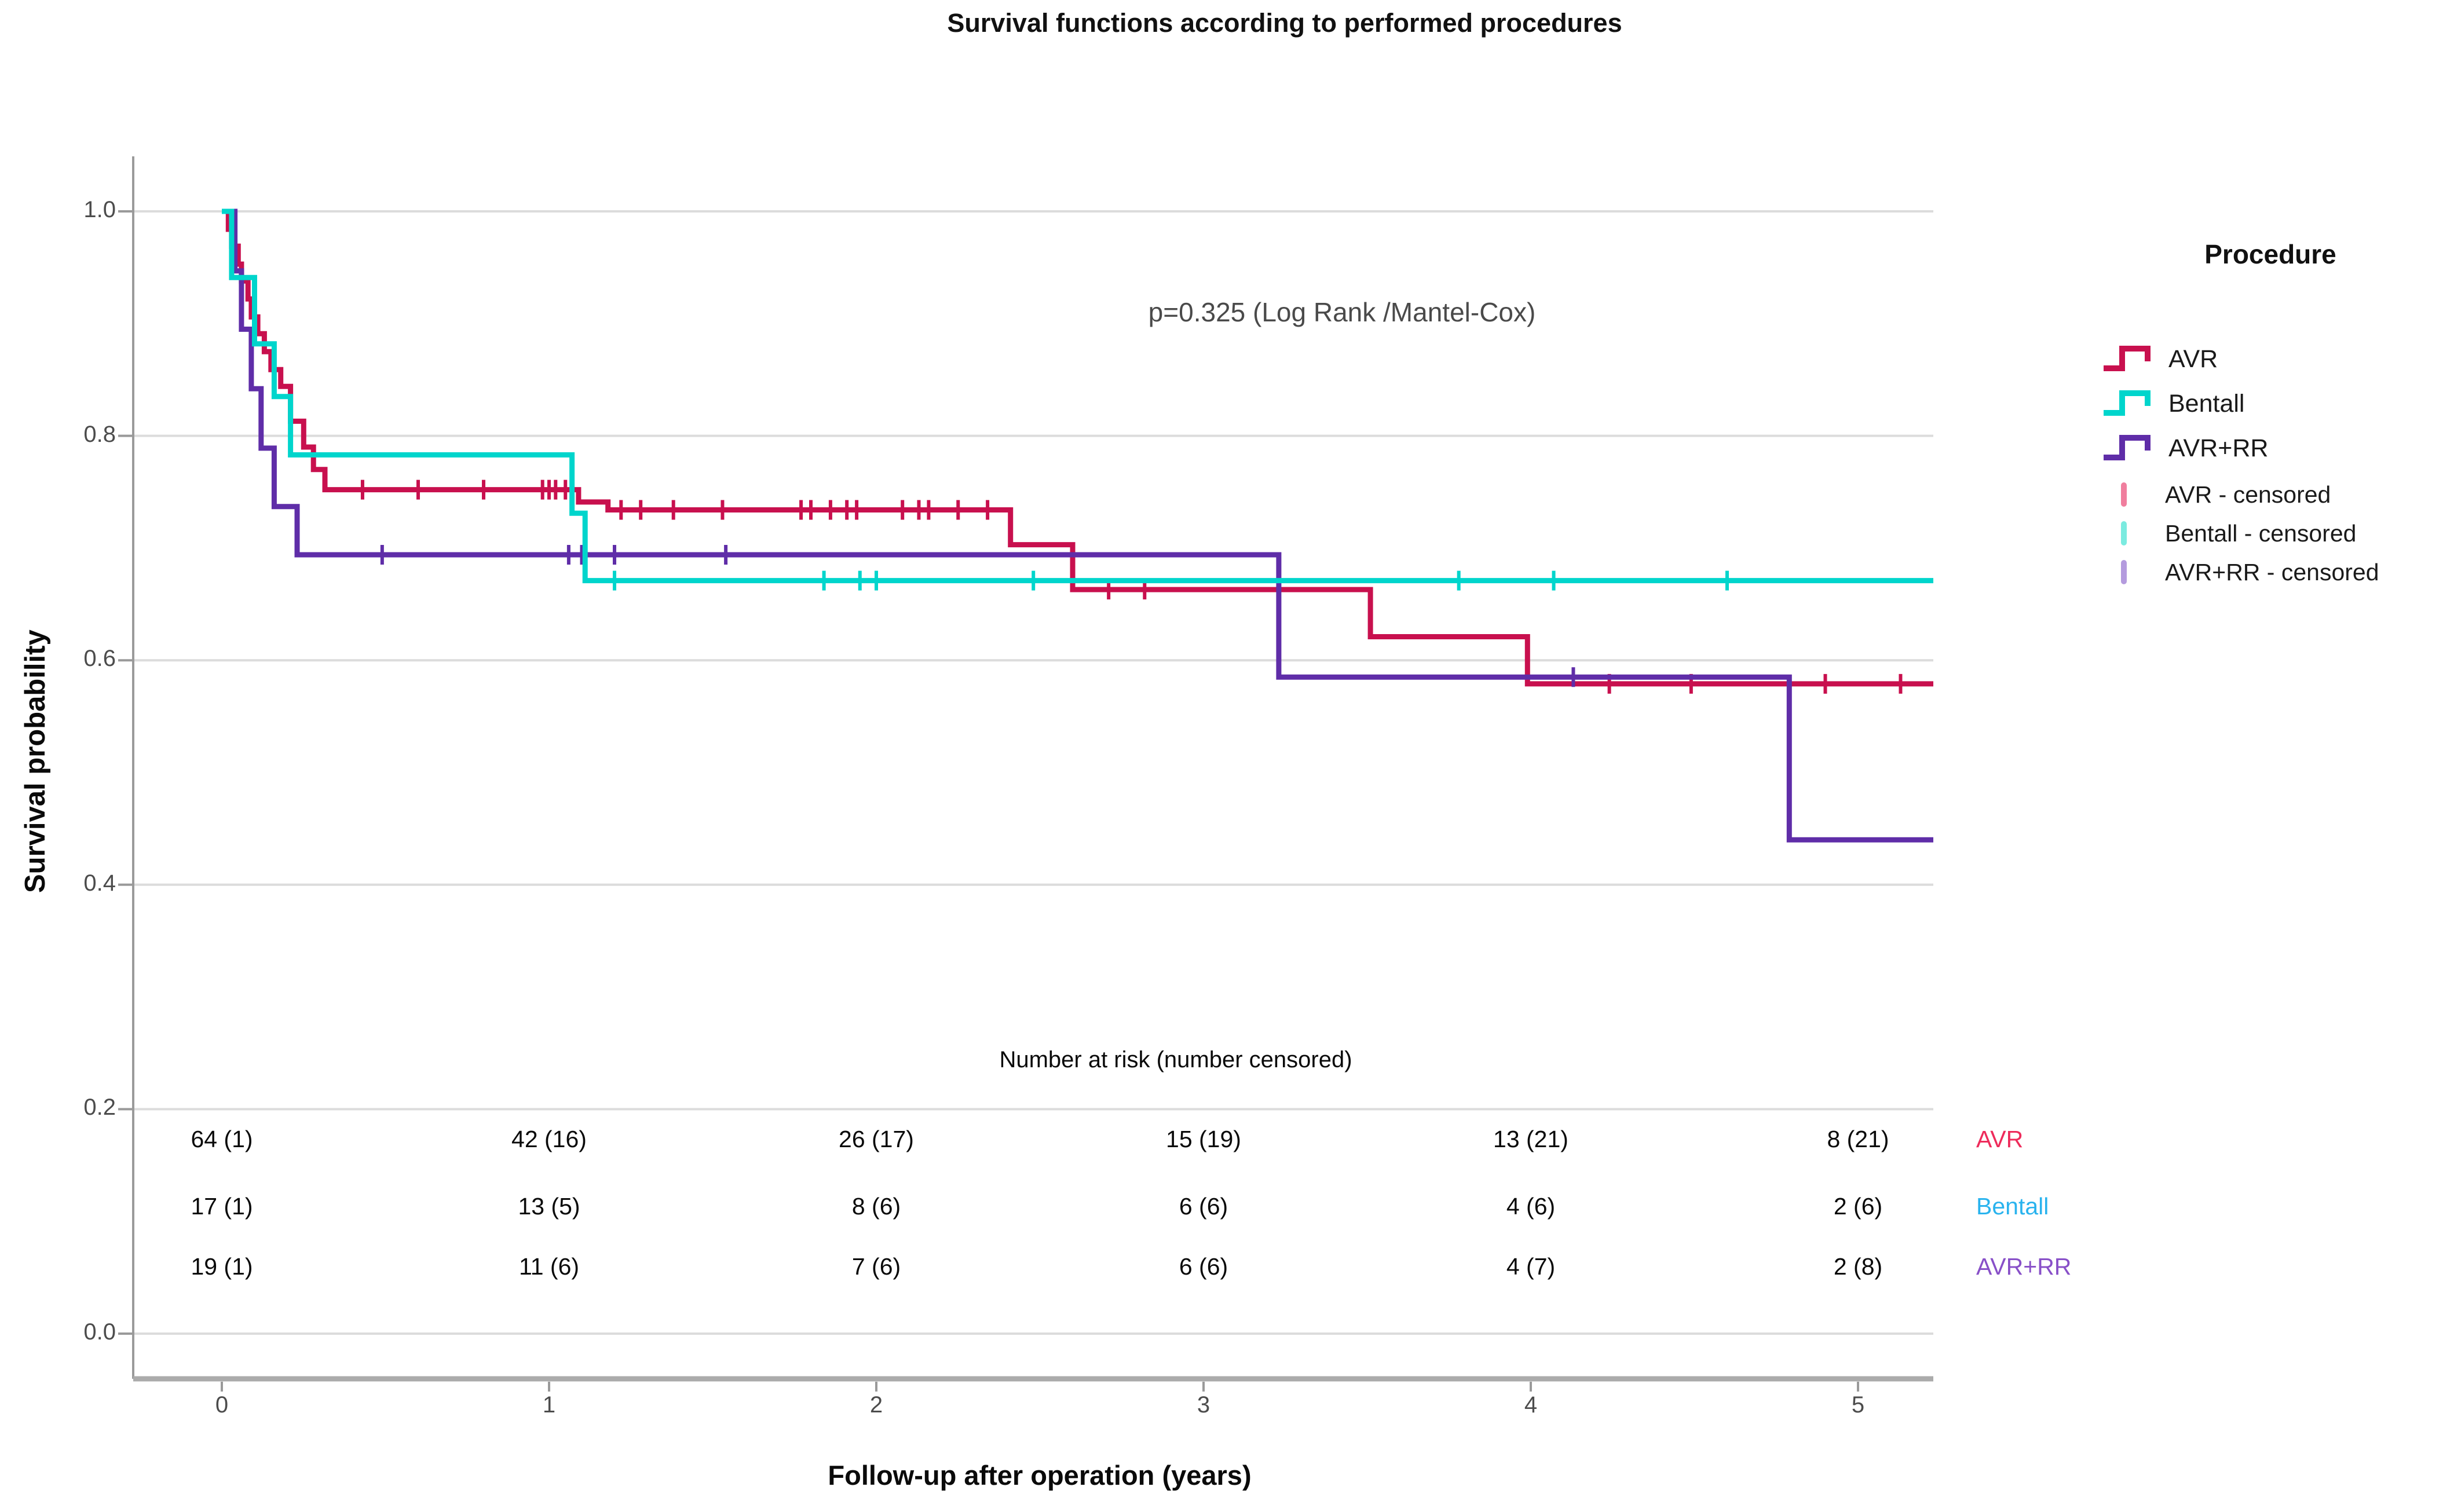  Describe the element at coordinates (1203, 1139) in the screenshot. I see `risk-cell: 15 (19)` at that location.